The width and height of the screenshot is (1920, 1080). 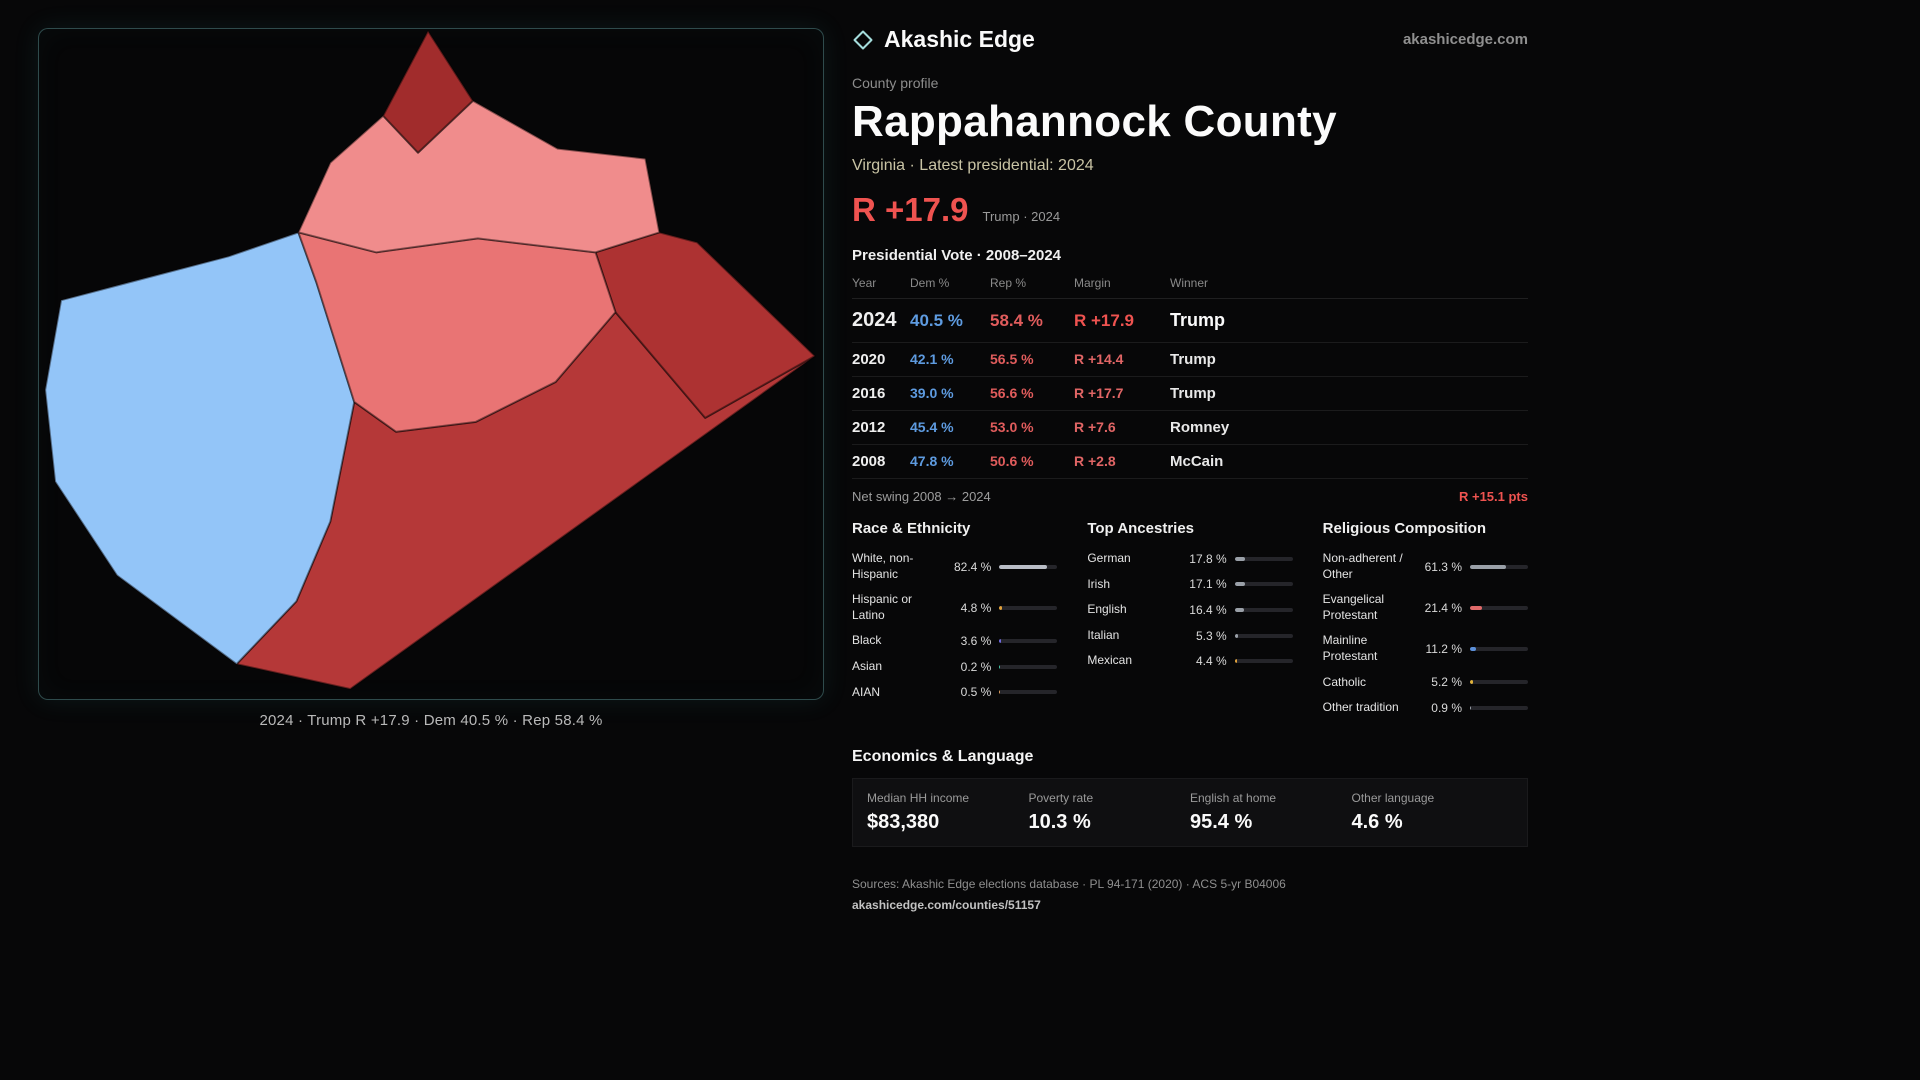 What do you see at coordinates (1190, 584) in the screenshot?
I see `demo-row: Irish 17.1 %` at bounding box center [1190, 584].